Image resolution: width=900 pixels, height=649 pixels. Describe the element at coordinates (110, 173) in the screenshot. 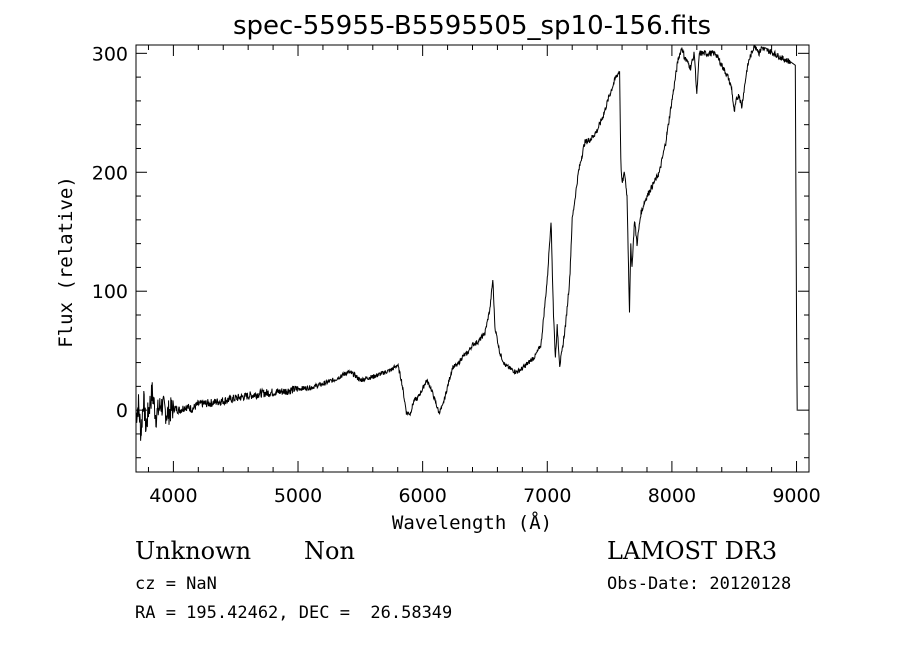

I see `y-tick-label: 200` at that location.